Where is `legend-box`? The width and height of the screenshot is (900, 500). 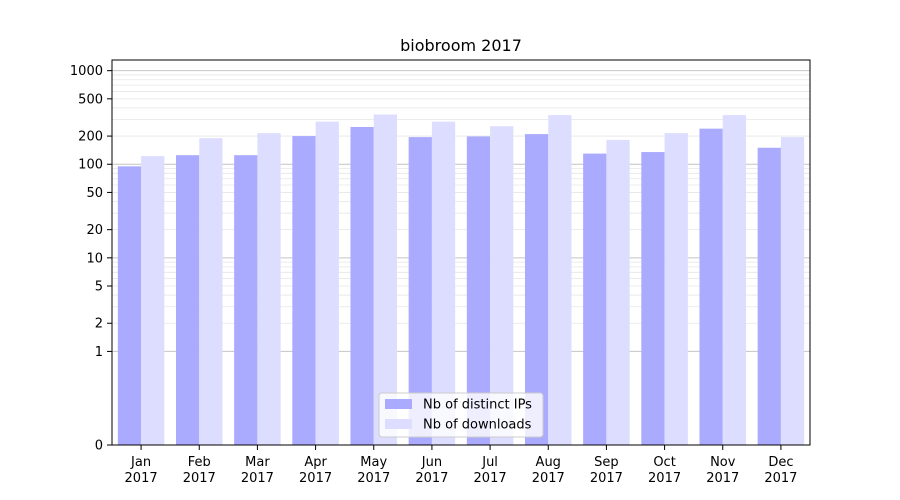 legend-box is located at coordinates (461, 415).